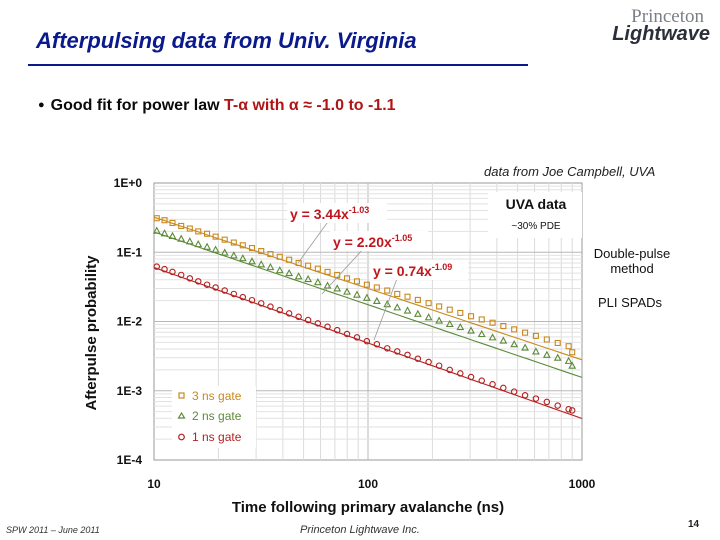 The image size is (720, 540). What do you see at coordinates (535, 215) in the screenshot?
I see `chart-title-box` at bounding box center [535, 215].